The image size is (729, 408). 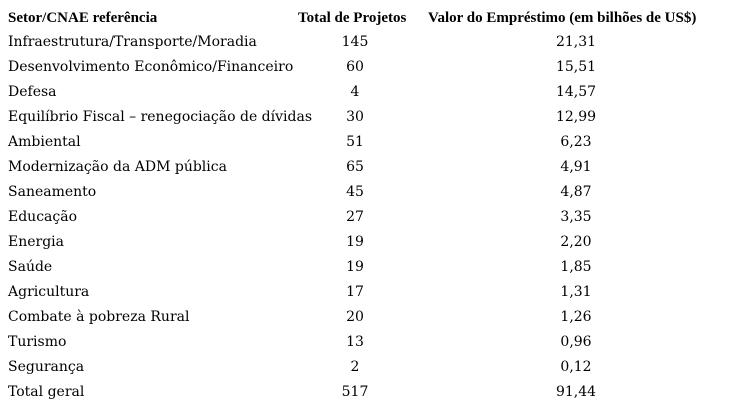 I want to click on setor-cell: Desenvolvimento Econômico/Financeiro, so click(x=151, y=67).